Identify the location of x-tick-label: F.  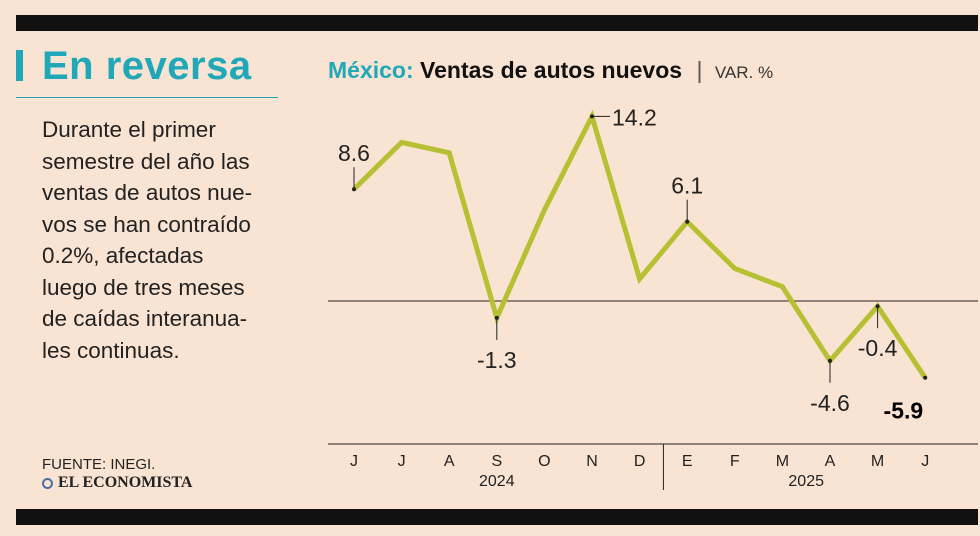
(735, 461).